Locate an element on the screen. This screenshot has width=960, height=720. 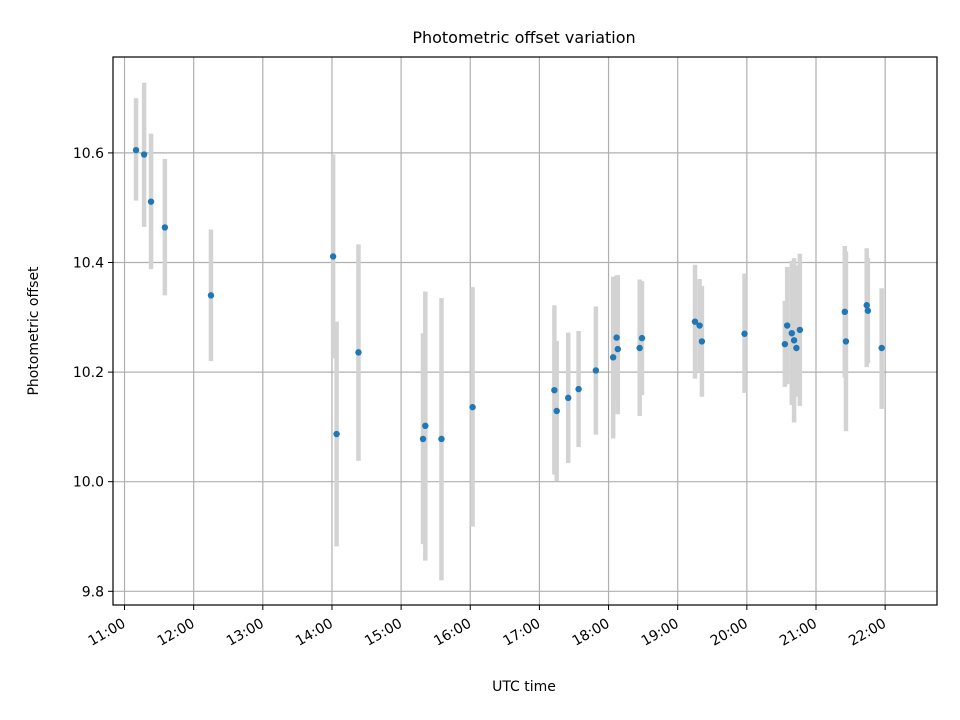
x-axis-label: UTC time is located at coordinates (524, 687).